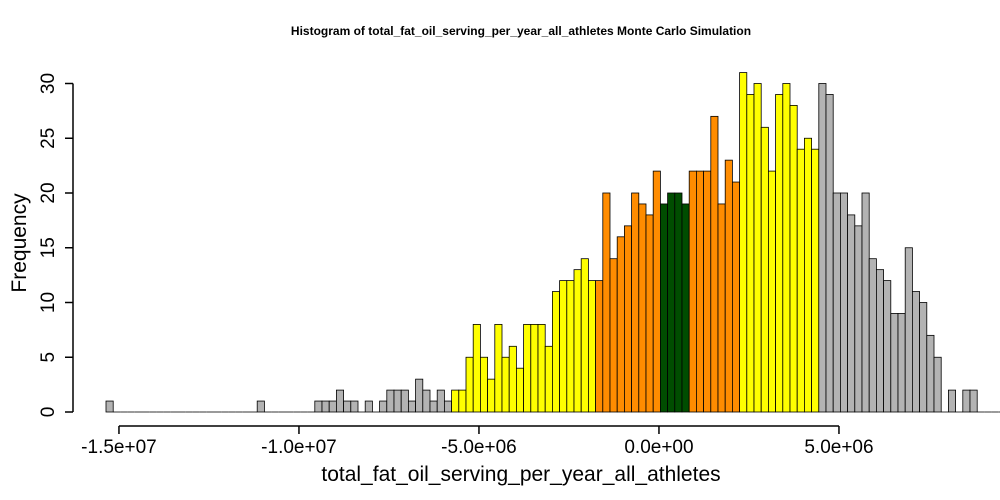  What do you see at coordinates (48, 412) in the screenshot?
I see `y-tick-label: 0` at bounding box center [48, 412].